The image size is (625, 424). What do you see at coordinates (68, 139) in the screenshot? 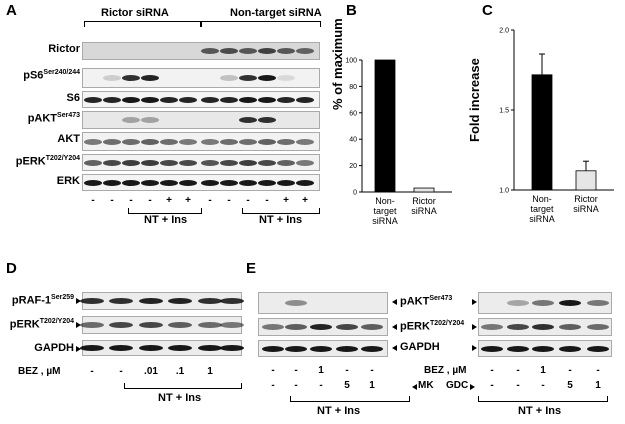
I see `row-label-a-akt: AKT` at bounding box center [68, 139].